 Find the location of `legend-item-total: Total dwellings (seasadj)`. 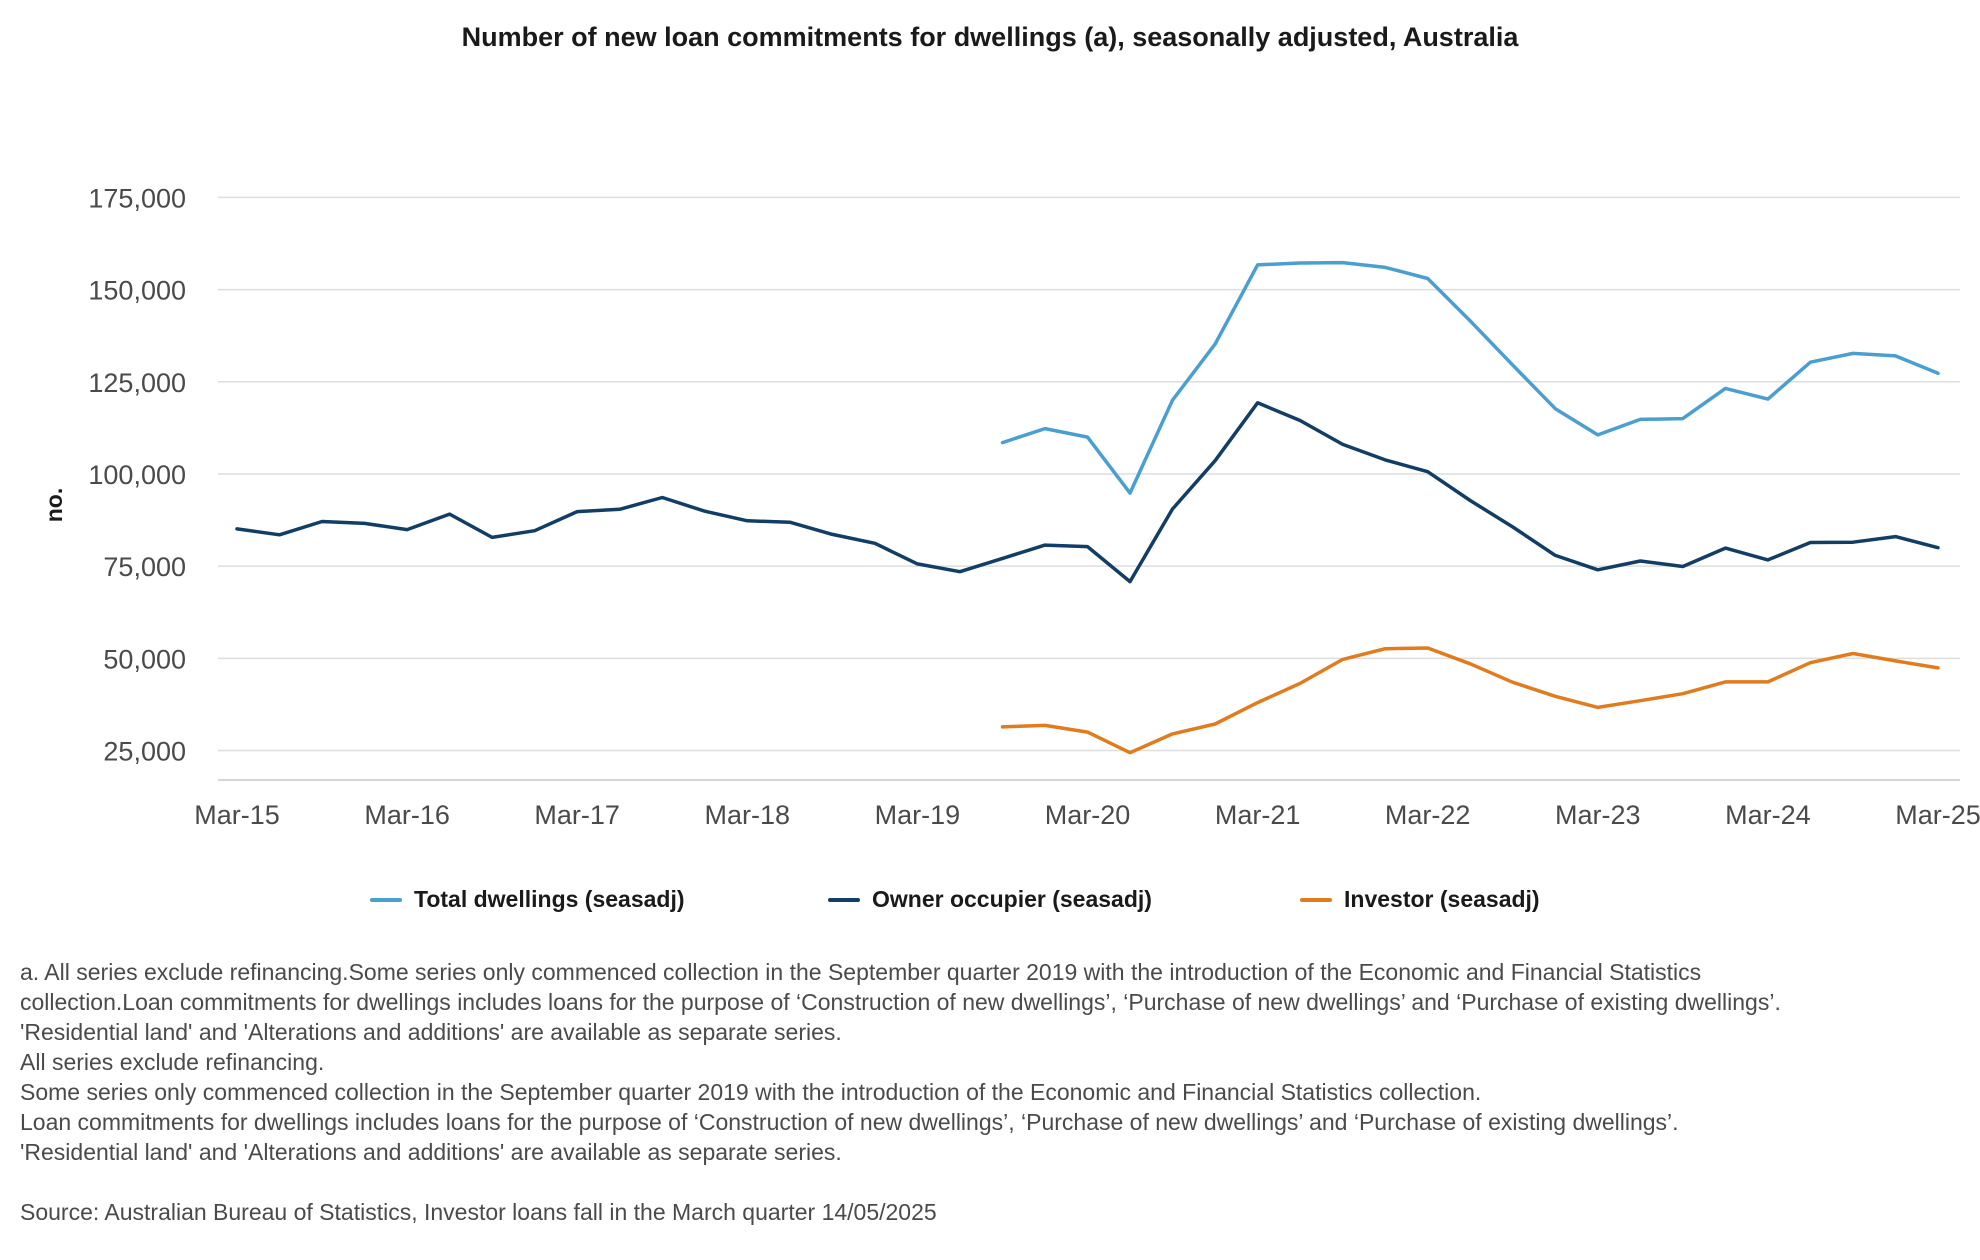

legend-item-total: Total dwellings (seasadj) is located at coordinates (527, 899).